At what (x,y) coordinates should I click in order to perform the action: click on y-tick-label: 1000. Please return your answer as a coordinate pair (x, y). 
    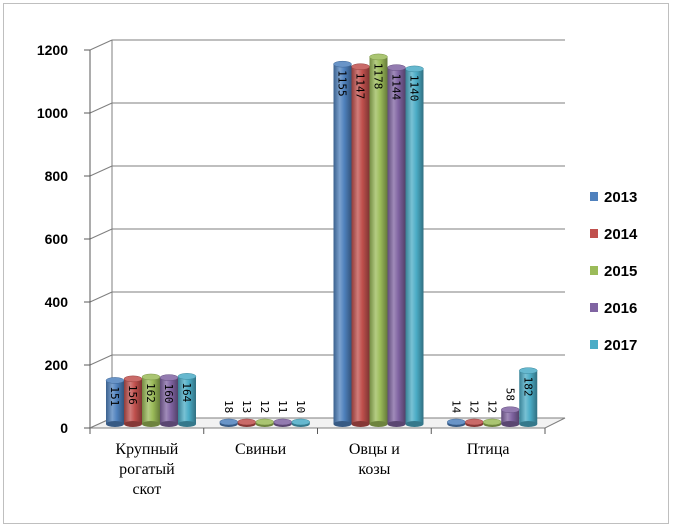
    Looking at the image, I should click on (52, 113).